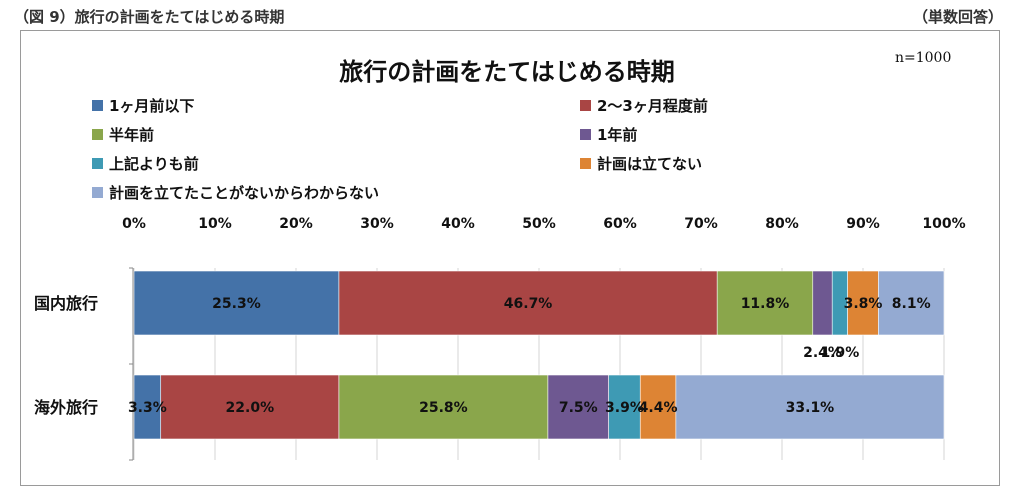 This screenshot has width=1015, height=494. What do you see at coordinates (244, 193) in the screenshot?
I see `legend-label: 計画を立てたことがないからわからない` at bounding box center [244, 193].